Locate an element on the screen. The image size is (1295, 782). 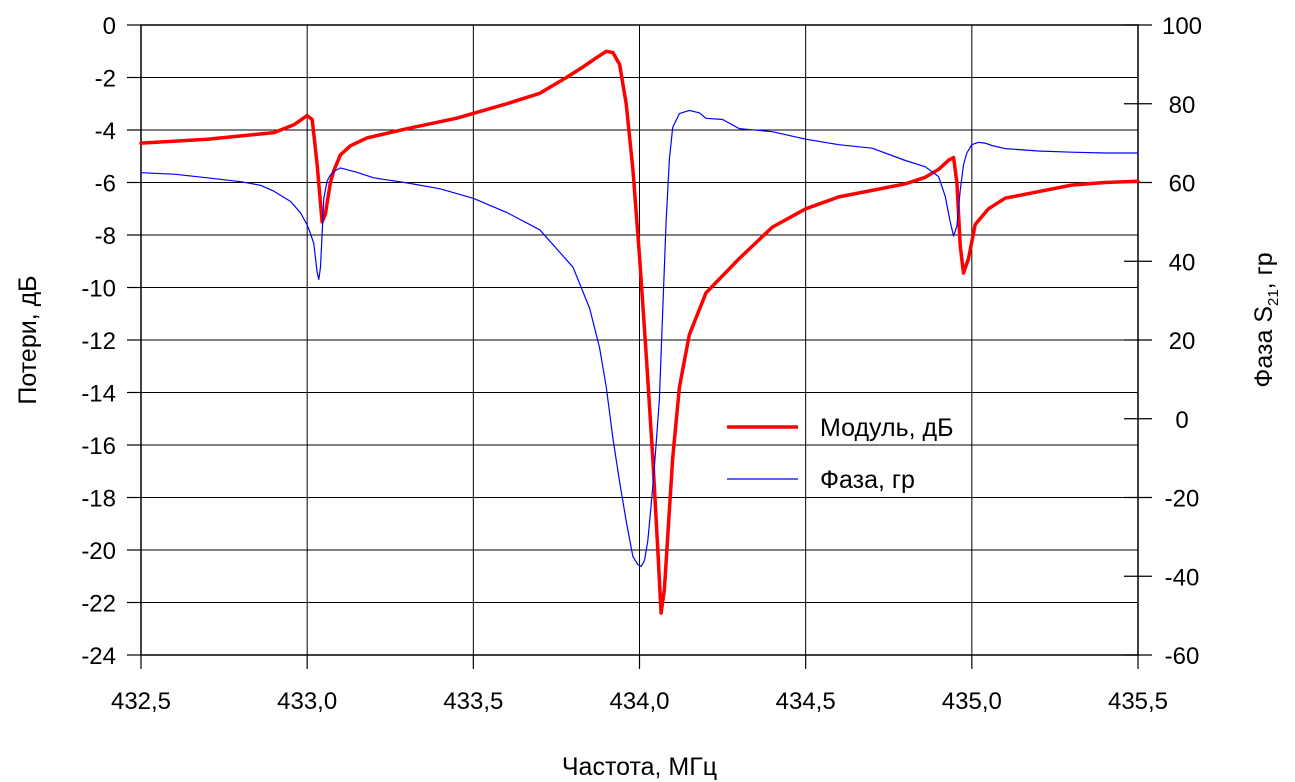
y-right-axis-title: Фаза S21, гр is located at coordinates (1266, 319).